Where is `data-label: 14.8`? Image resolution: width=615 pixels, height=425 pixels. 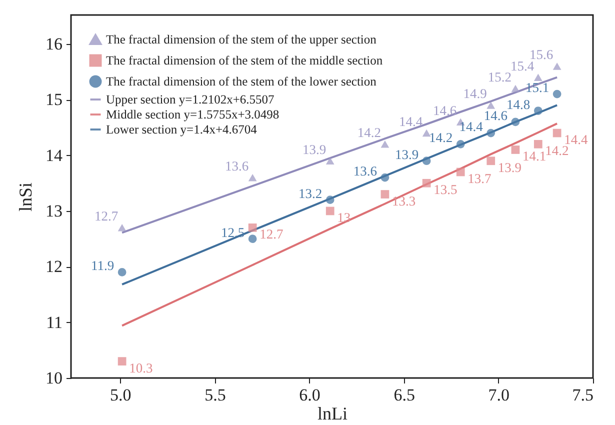 data-label: 14.8 is located at coordinates (518, 104).